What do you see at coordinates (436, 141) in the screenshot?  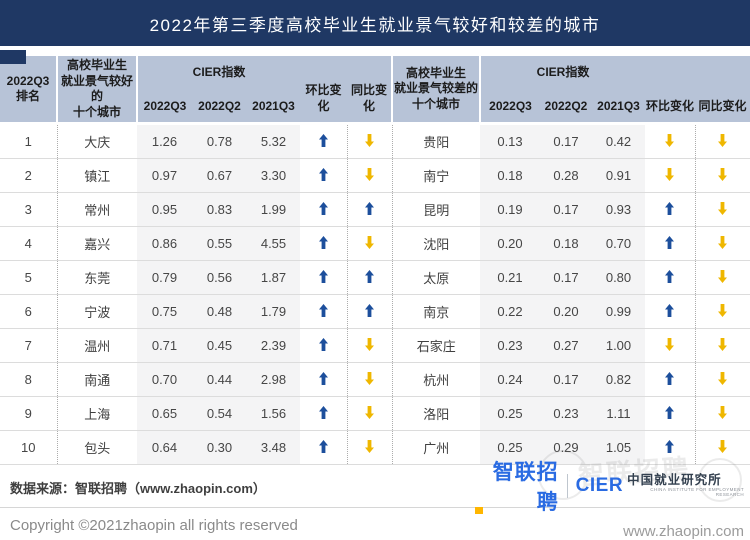 I see `bad-city-cell: 贵阳` at bounding box center [436, 141].